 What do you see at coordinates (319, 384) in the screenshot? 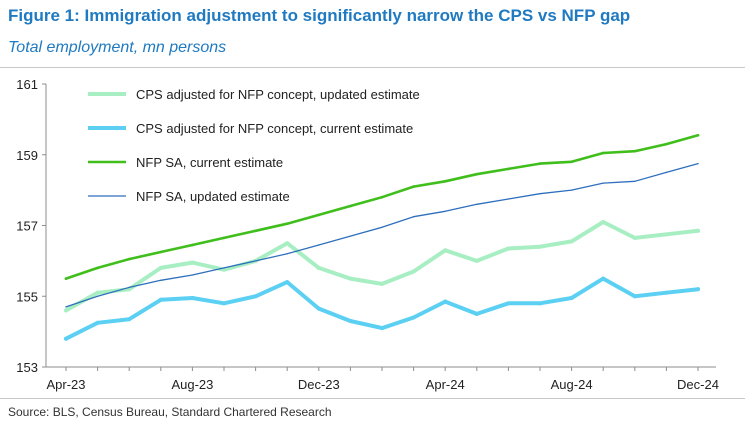
I see `x-tick-label: Dec-23` at bounding box center [319, 384].